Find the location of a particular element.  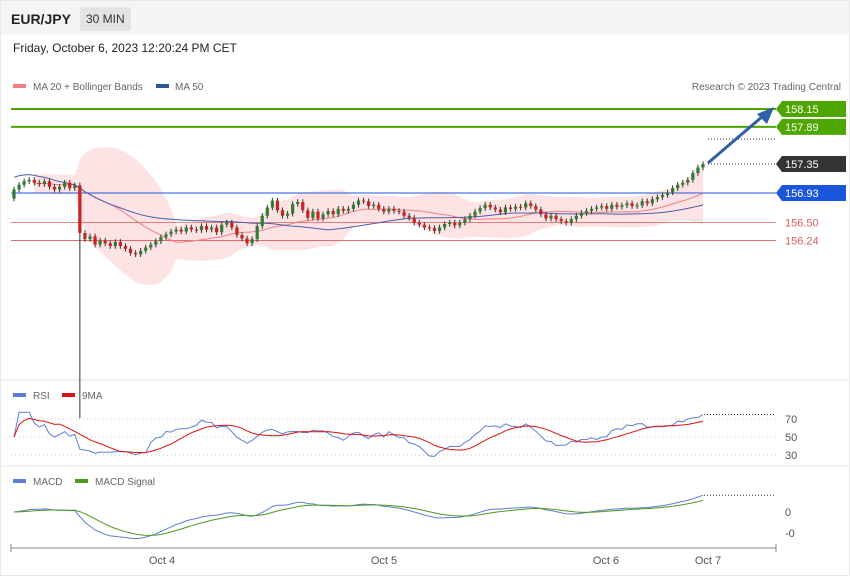

macd-pane: 0 -0 is located at coordinates (404, 517).